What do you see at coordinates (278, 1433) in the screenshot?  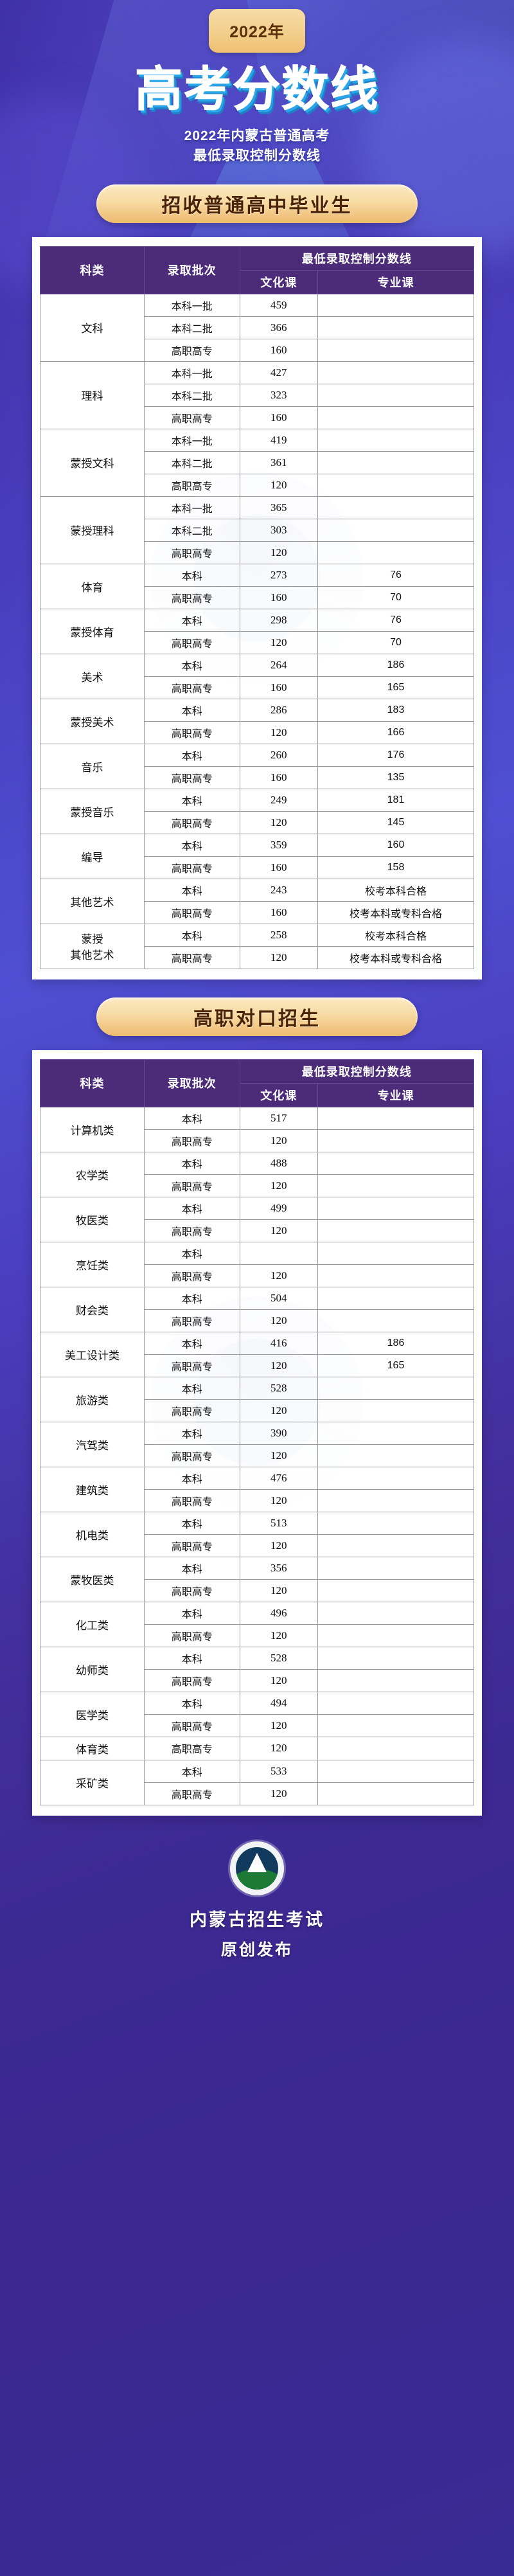 I see `cell-wenhua: 390` at bounding box center [278, 1433].